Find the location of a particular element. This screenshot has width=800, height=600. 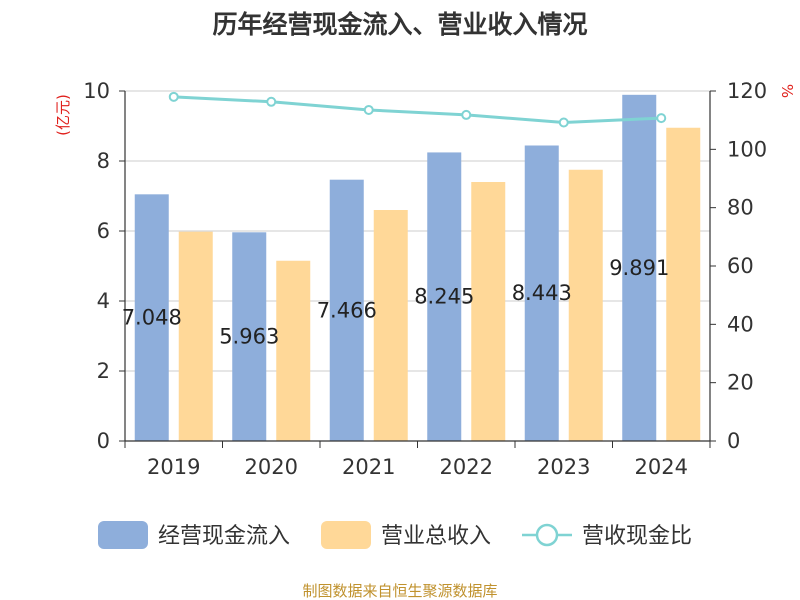

right-tick-label: 60 is located at coordinates (740, 266).